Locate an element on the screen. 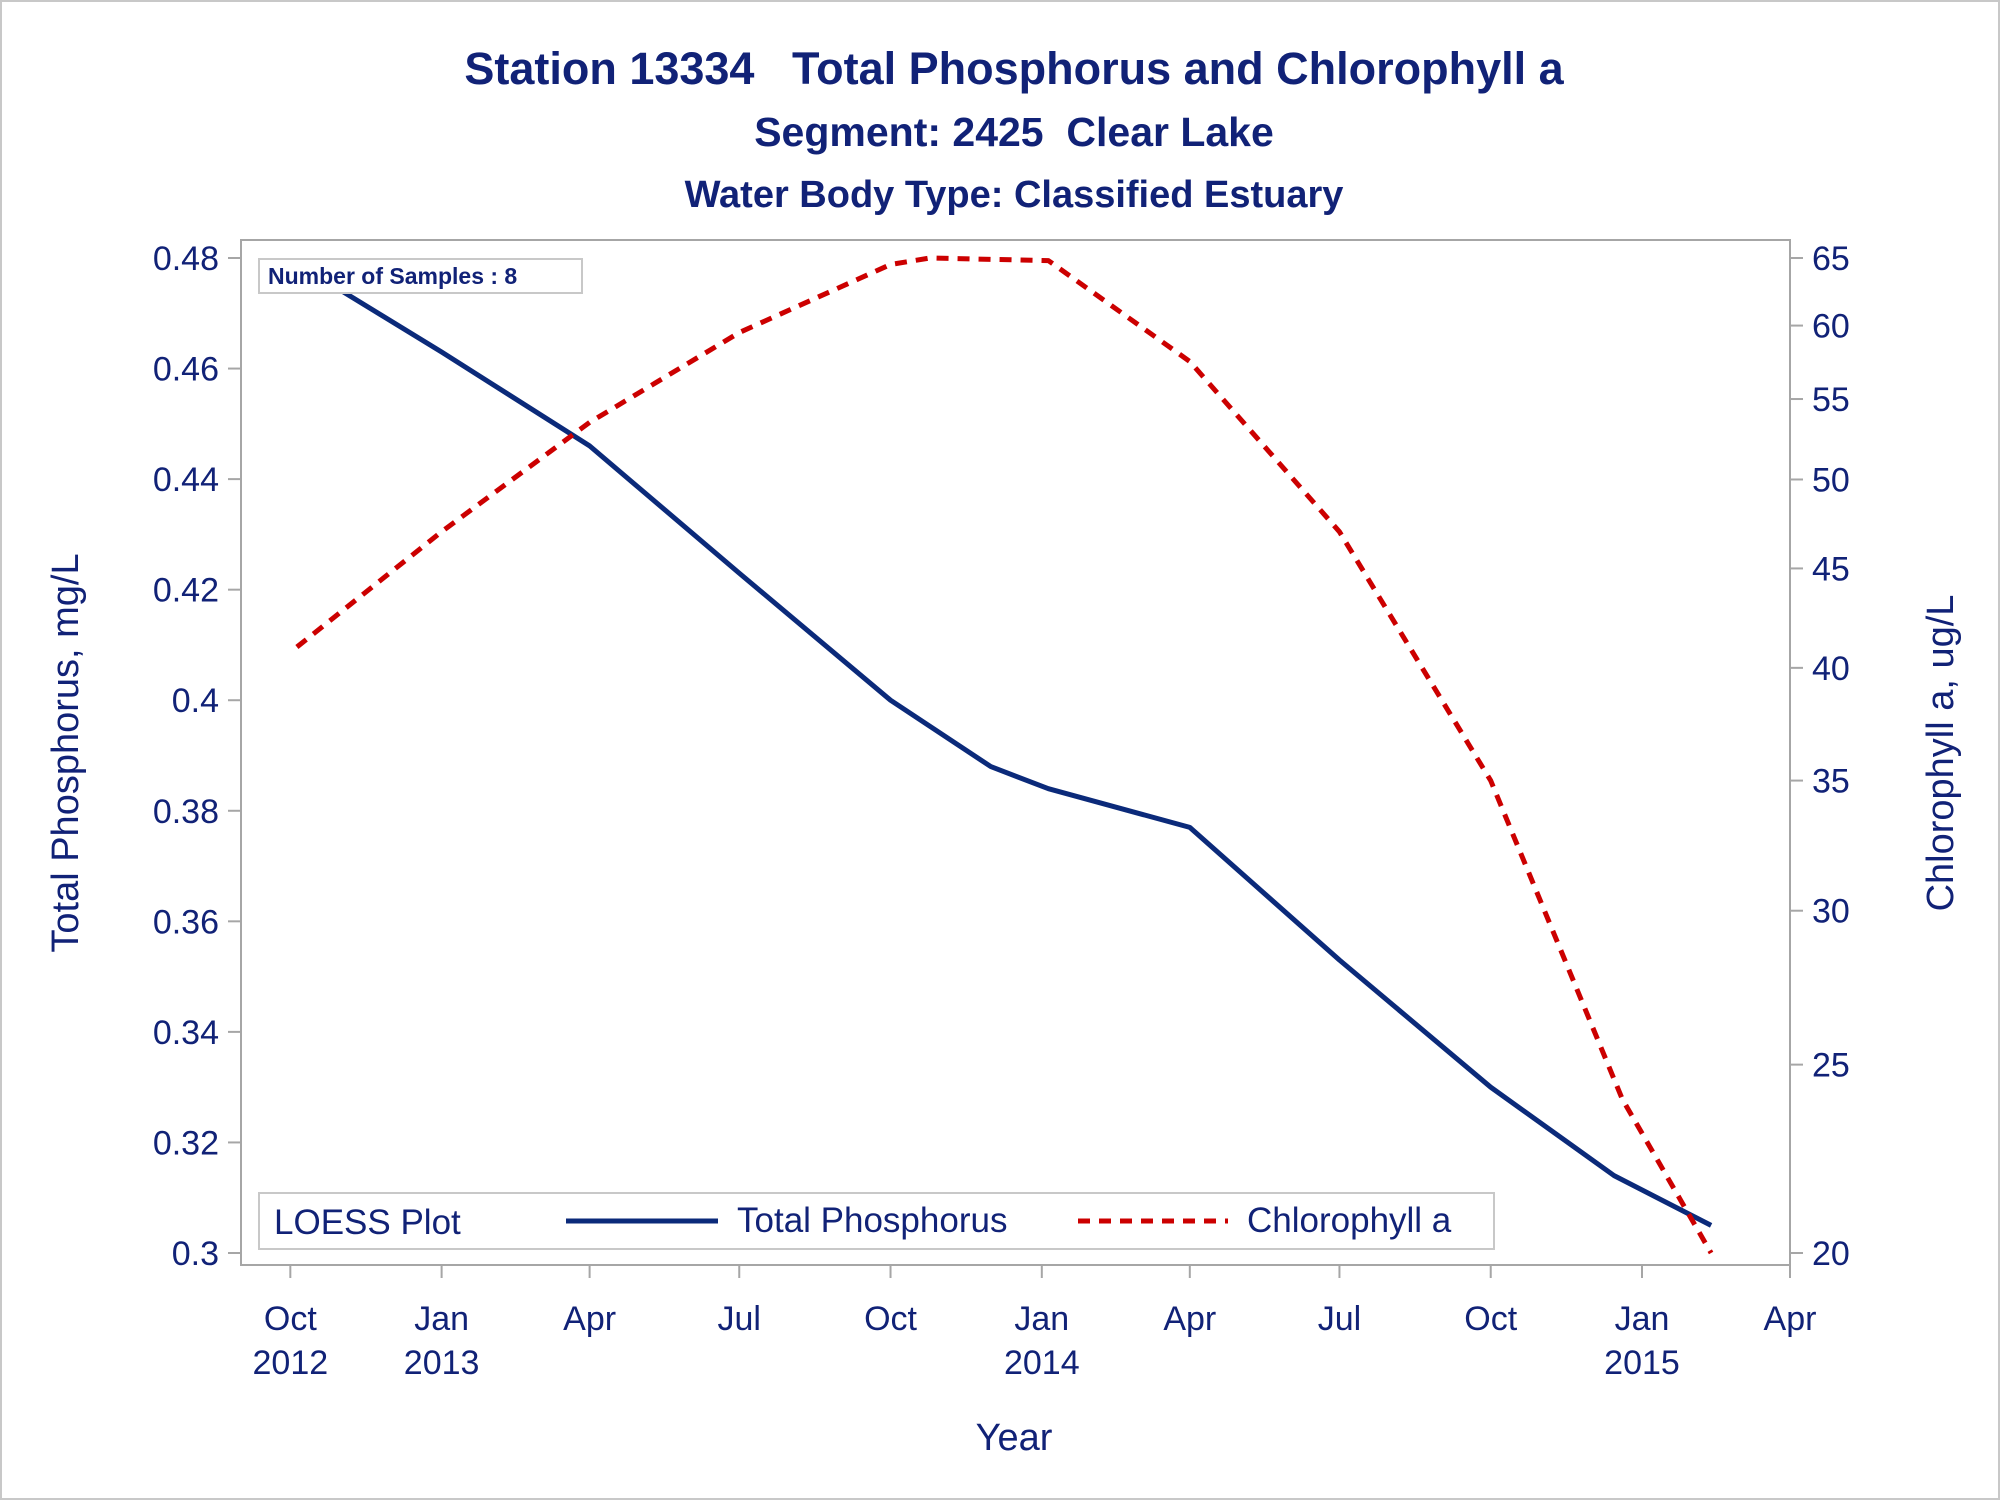 The width and height of the screenshot is (2000, 1500). y-tick-label: 0.44 is located at coordinates (186, 480).